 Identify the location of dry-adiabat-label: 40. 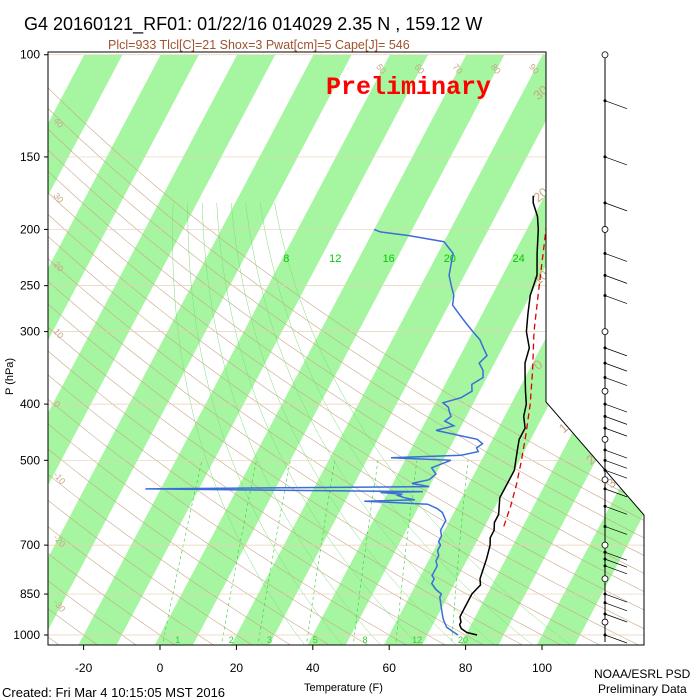
(58, 123).